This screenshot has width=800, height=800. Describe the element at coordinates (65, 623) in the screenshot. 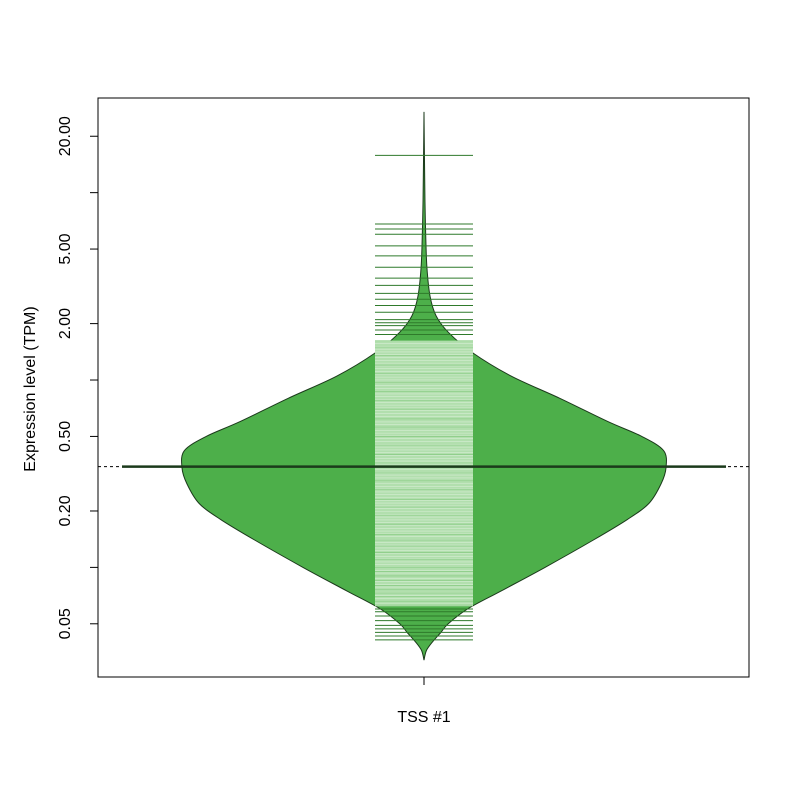

I see `y-tick-label: 0.05` at that location.